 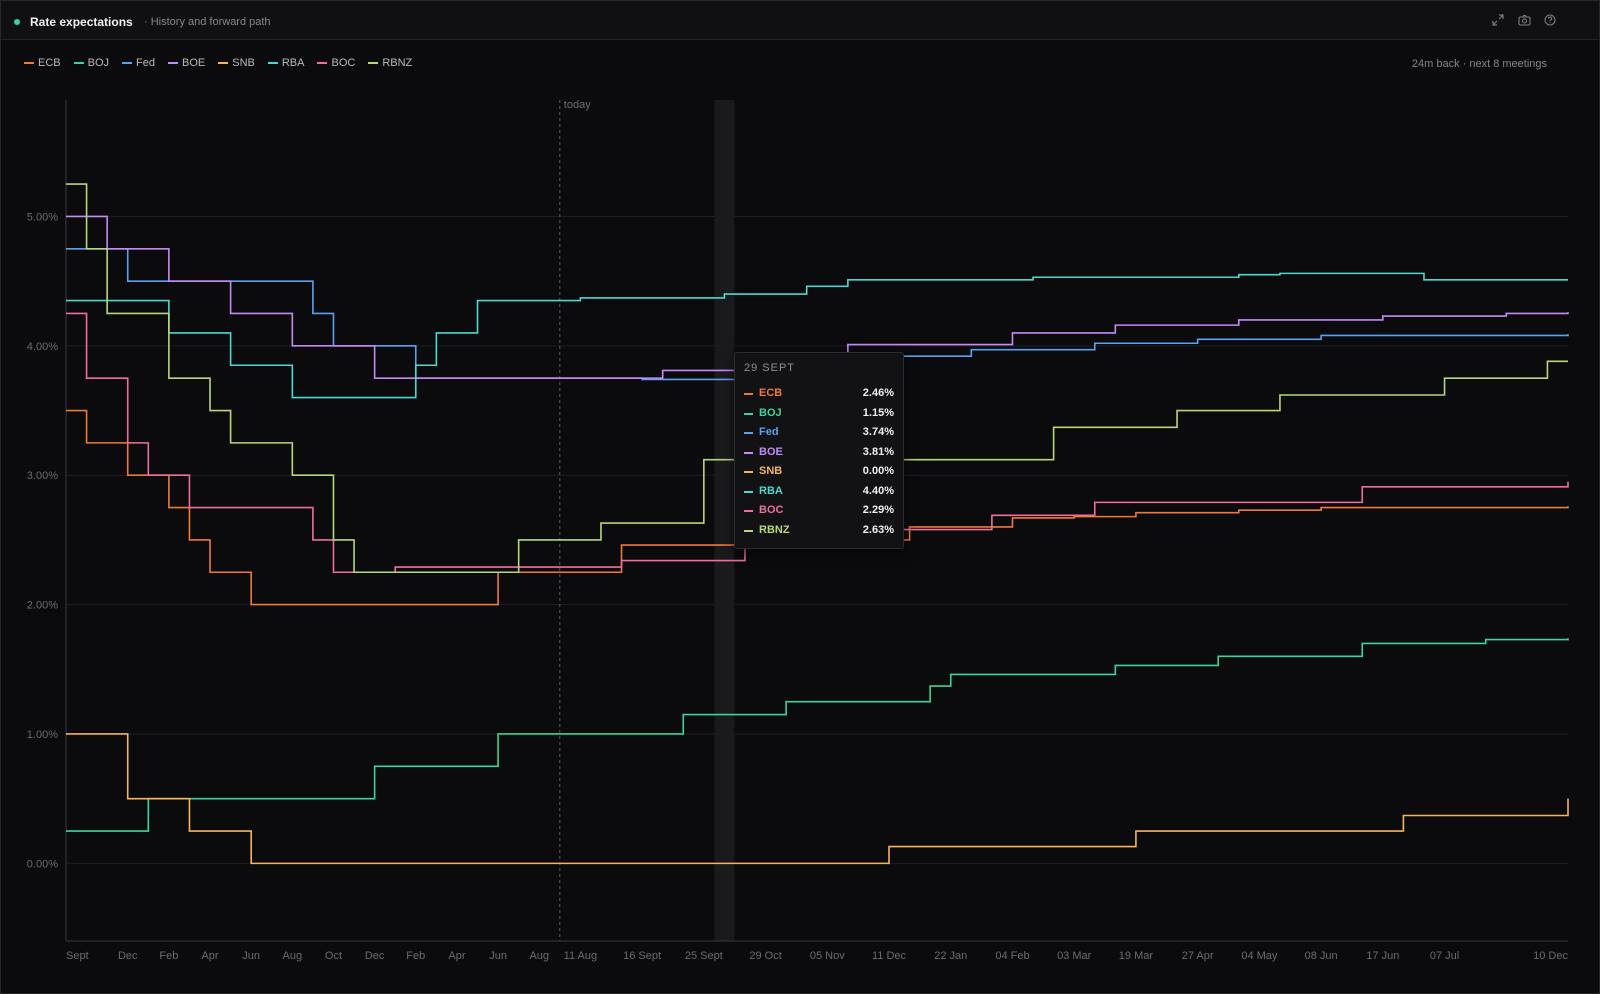 I want to click on x-tick-label: 25 Sept, so click(x=704, y=956).